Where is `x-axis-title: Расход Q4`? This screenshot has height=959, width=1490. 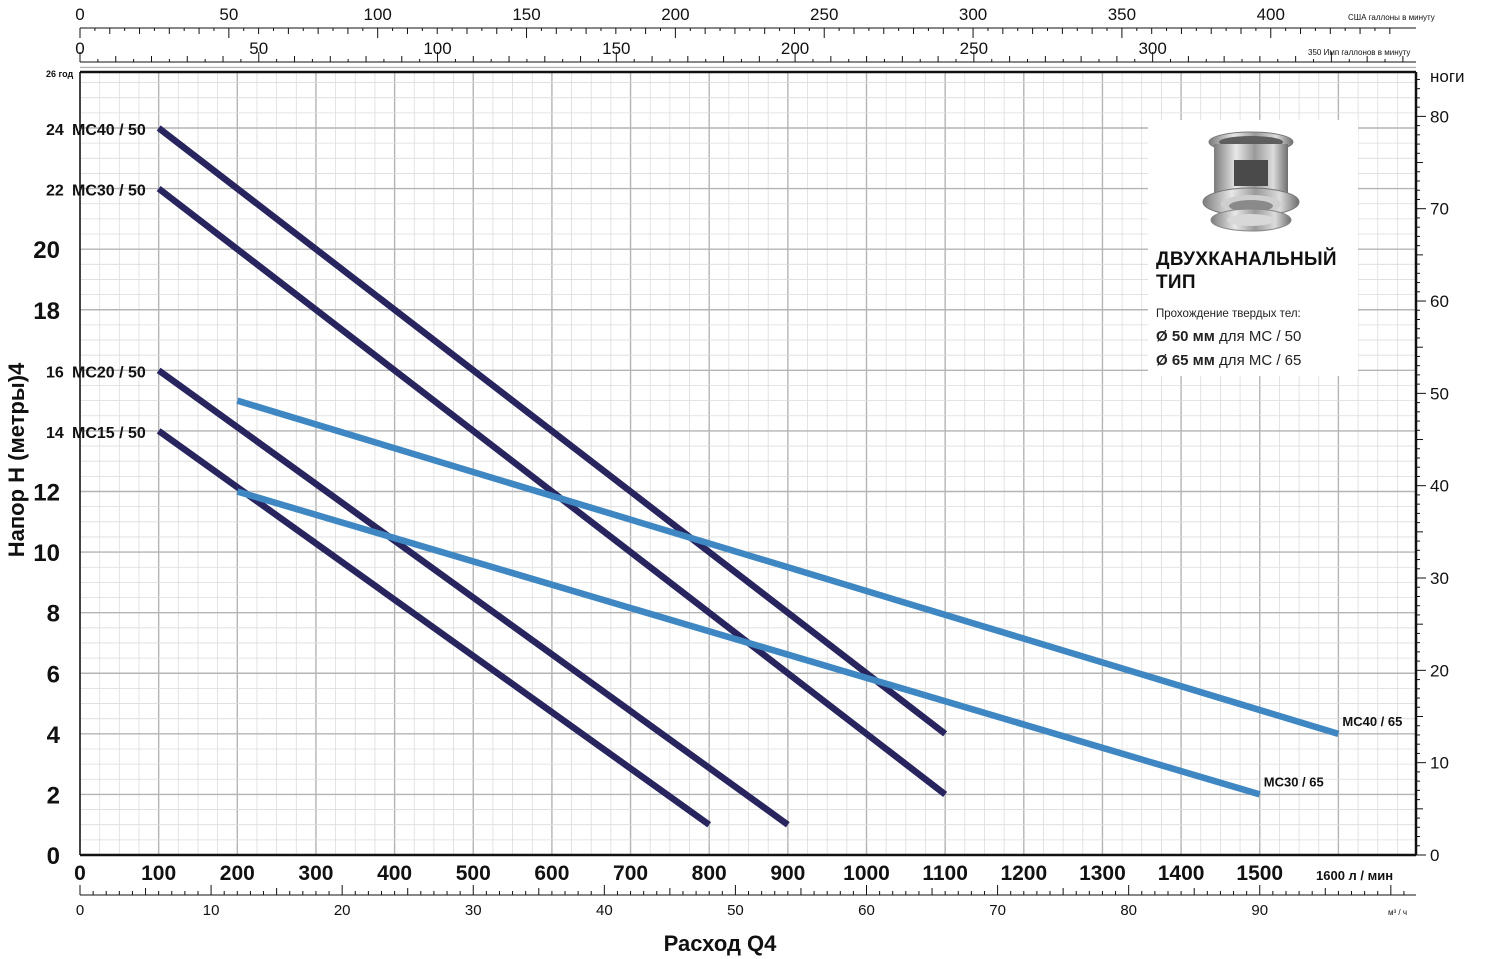 x-axis-title: Расход Q4 is located at coordinates (721, 943).